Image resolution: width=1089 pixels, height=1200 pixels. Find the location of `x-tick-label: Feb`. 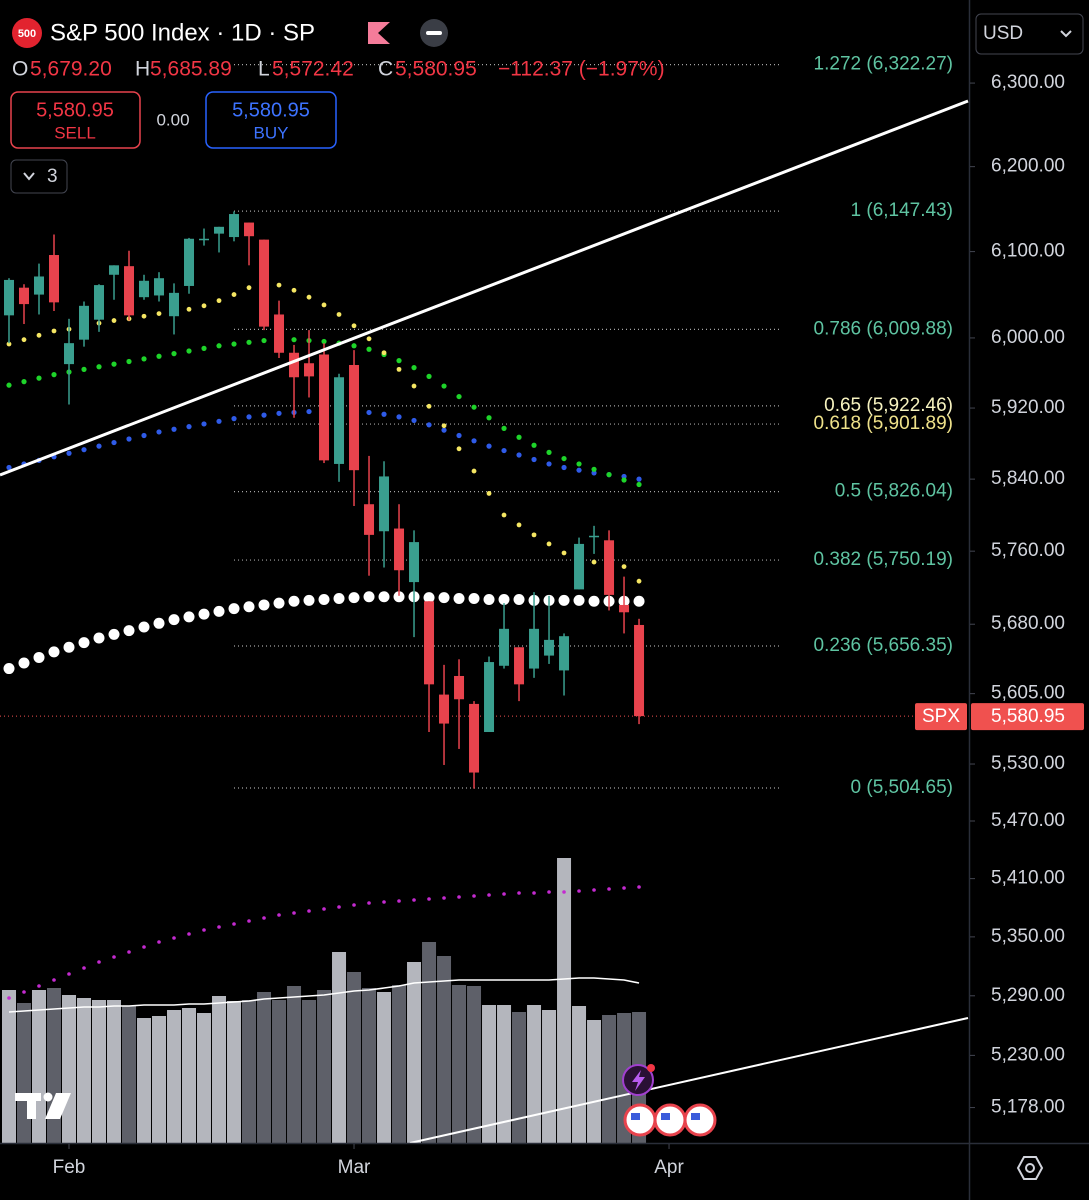

x-tick-label: Feb is located at coordinates (69, 1167).